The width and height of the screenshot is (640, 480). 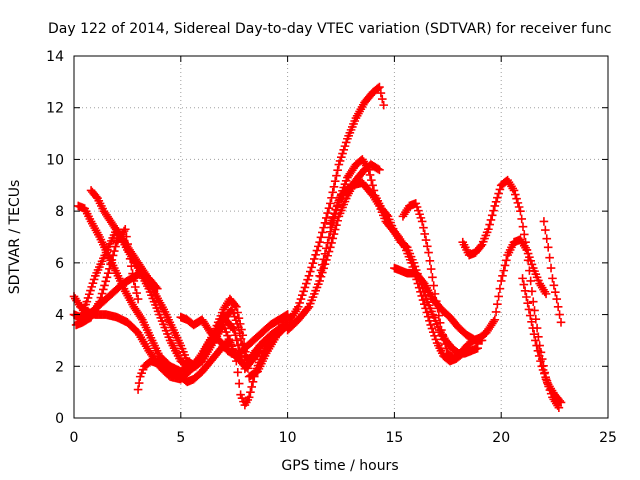 What do you see at coordinates (394, 438) in the screenshot?
I see `x-tick-label: 15` at bounding box center [394, 438].